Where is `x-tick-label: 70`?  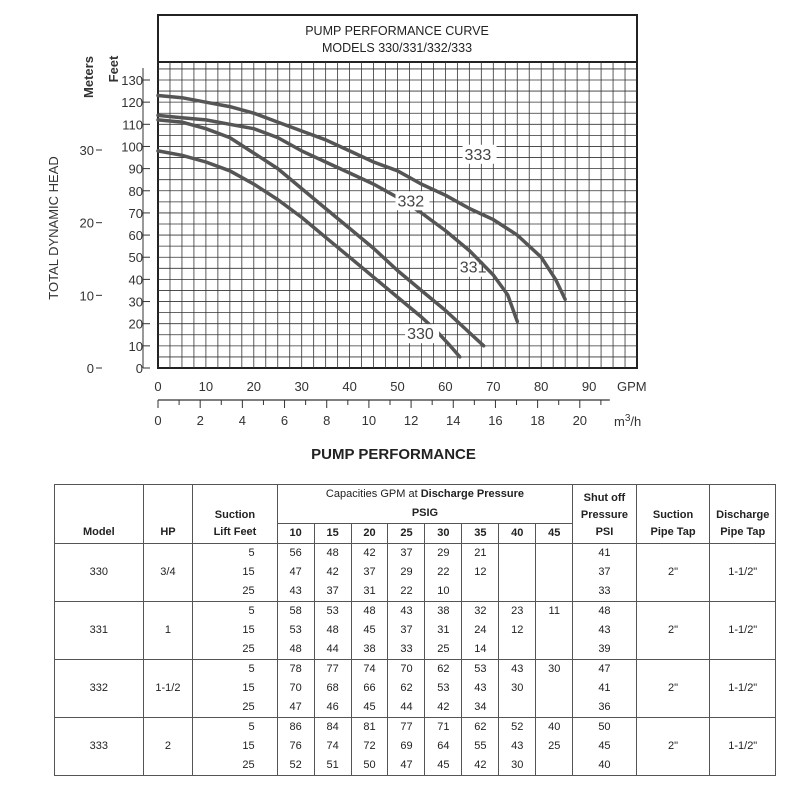
x-tick-label: 70 is located at coordinates (493, 386).